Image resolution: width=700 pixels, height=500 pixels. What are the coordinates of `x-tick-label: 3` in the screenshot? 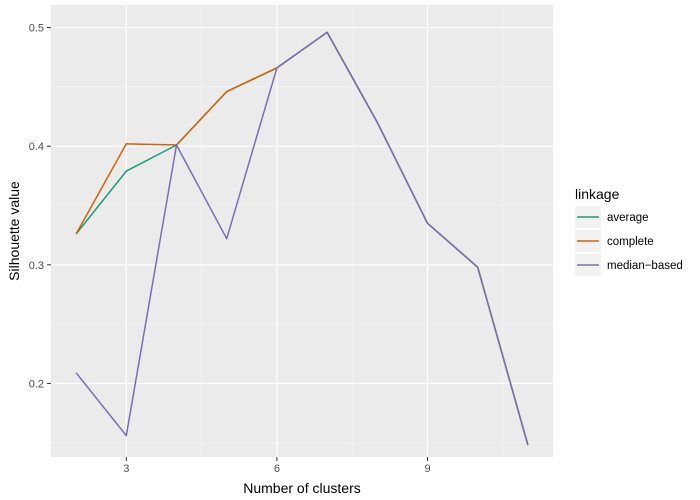 It's located at (126, 469).